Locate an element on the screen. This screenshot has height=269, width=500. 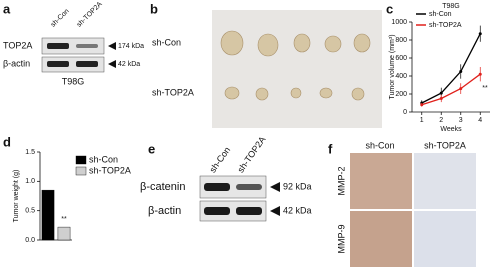
x-tick-label: 1 is located at coordinates (422, 120).